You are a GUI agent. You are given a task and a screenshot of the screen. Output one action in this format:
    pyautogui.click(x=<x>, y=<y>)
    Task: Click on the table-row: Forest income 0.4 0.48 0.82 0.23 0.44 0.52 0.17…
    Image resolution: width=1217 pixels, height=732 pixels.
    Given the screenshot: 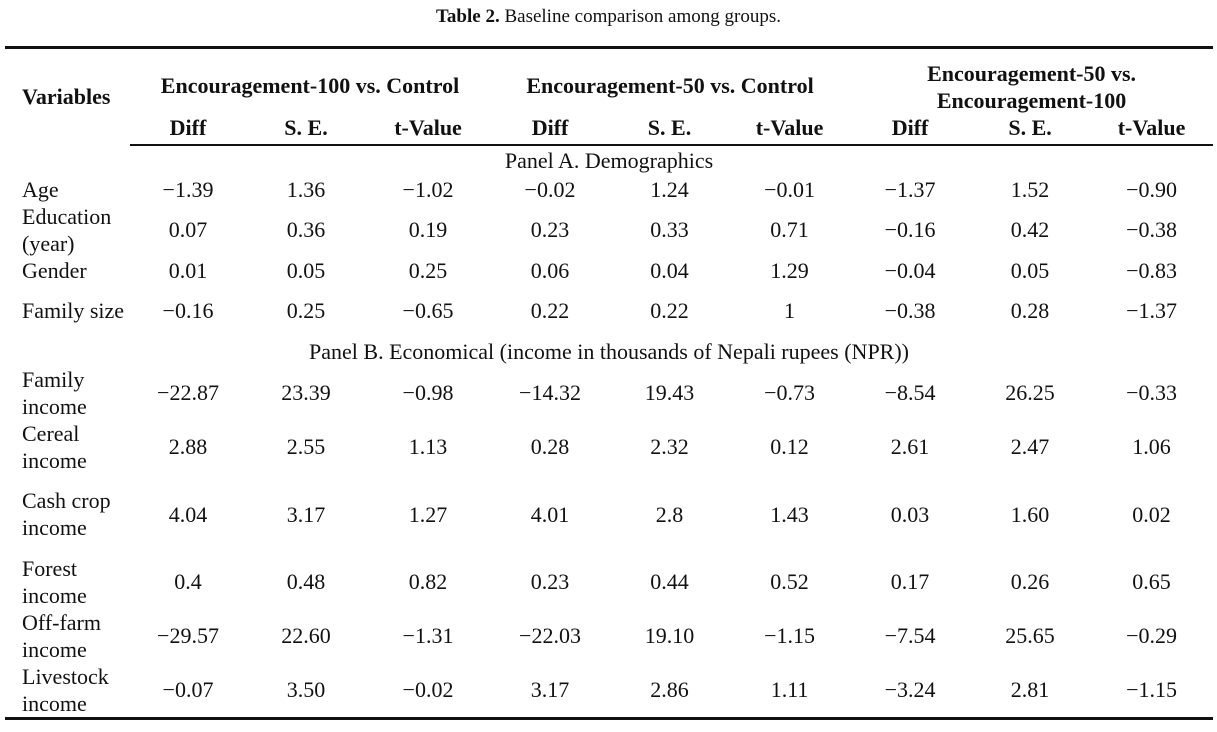 What is the action you would take?
    pyautogui.click(x=609, y=582)
    